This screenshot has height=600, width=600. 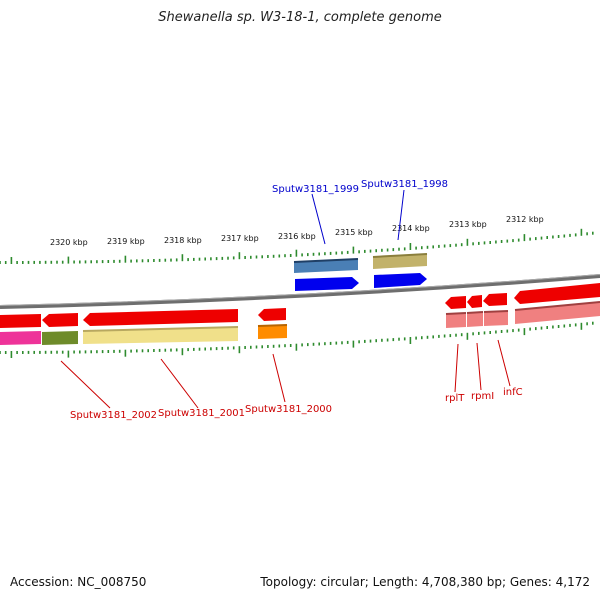 What do you see at coordinates (60, 320) in the screenshot?
I see `gene-arrow-sputw3181-2002` at bounding box center [60, 320].